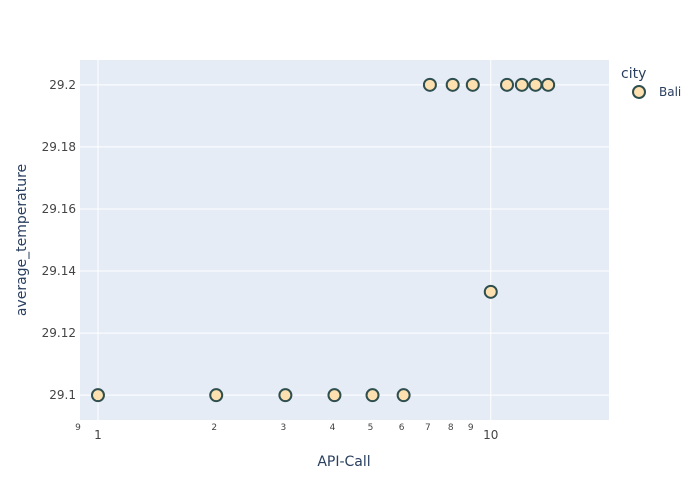  What do you see at coordinates (59, 271) in the screenshot?
I see `y-tick-label: 29.14` at bounding box center [59, 271].